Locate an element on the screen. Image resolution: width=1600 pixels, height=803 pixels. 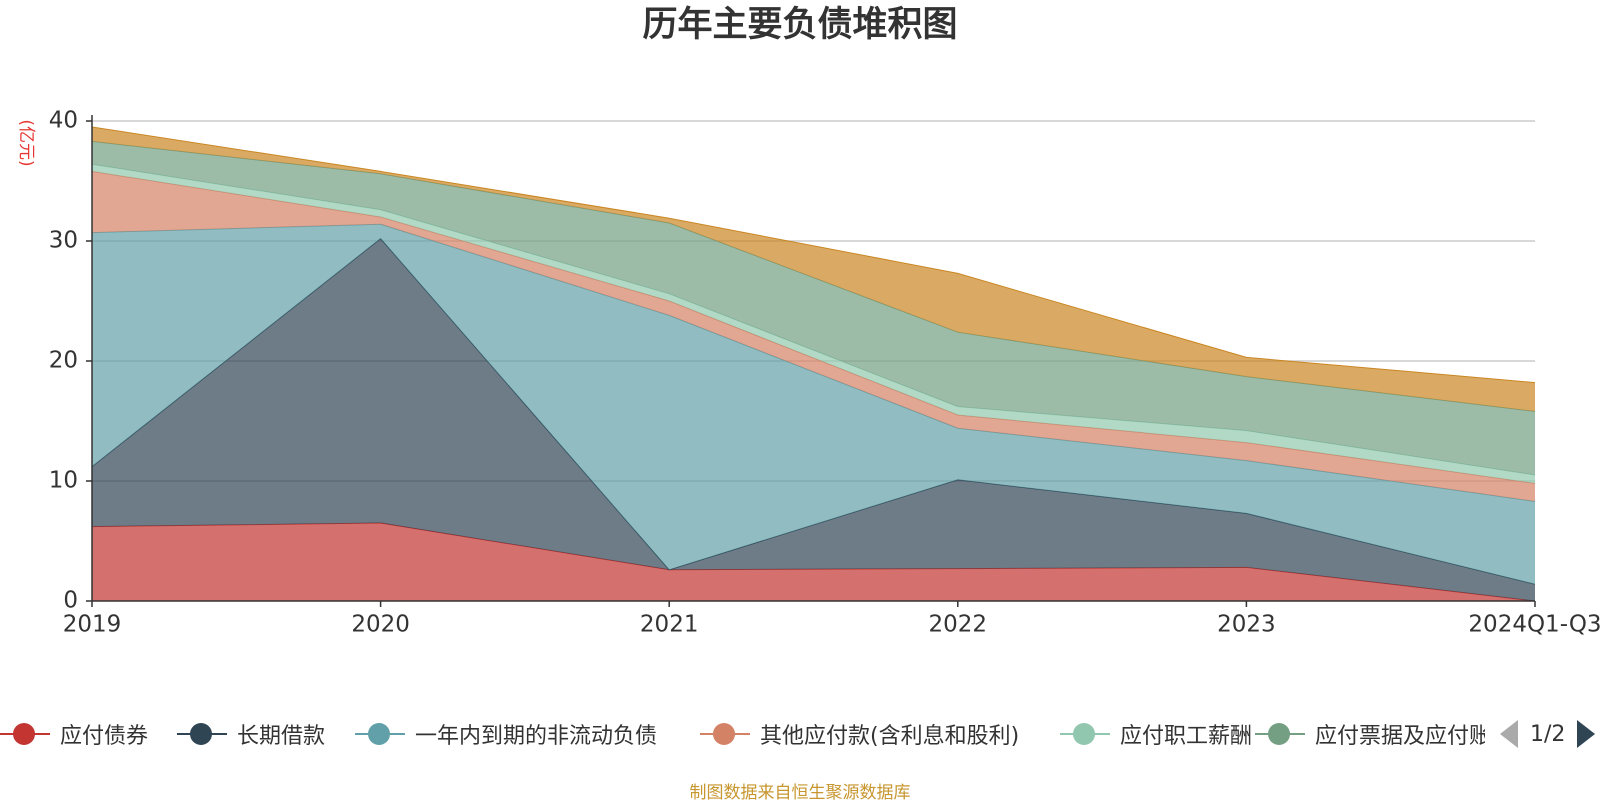
legend-next-arrow-icon is located at coordinates (1586, 734).